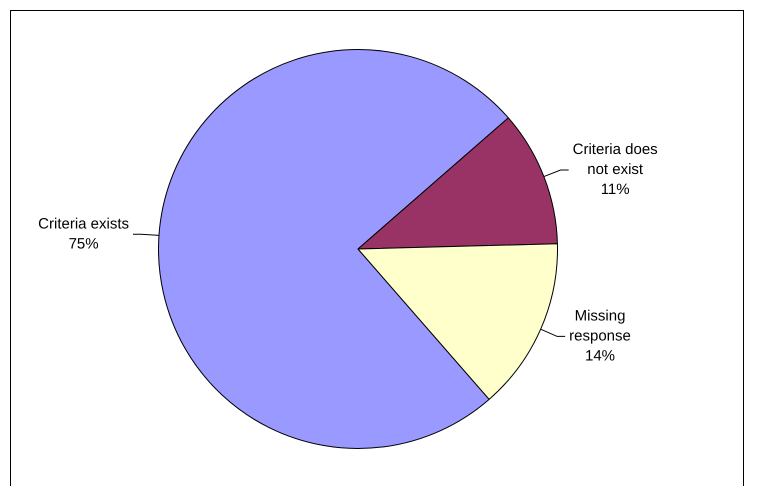  I want to click on data-label: 11%, so click(615, 189).